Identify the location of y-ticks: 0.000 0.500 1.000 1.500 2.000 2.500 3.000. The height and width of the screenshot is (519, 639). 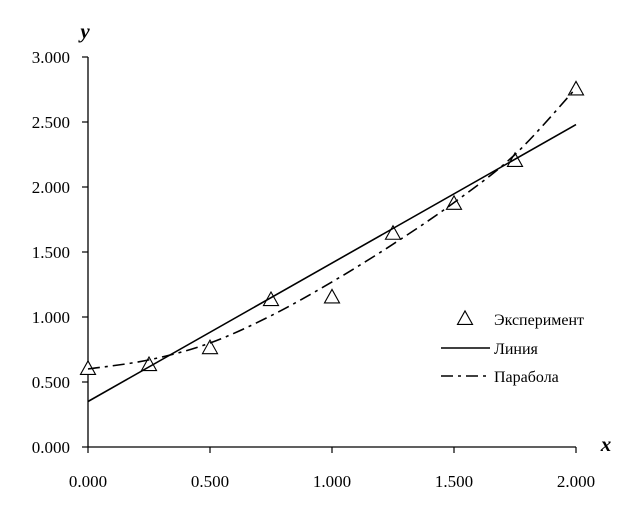
(60, 252).